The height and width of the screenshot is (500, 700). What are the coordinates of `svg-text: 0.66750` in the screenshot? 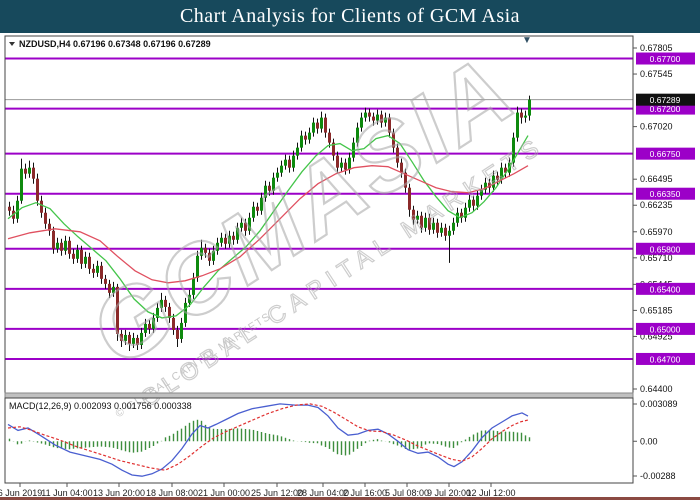 It's located at (665, 154).